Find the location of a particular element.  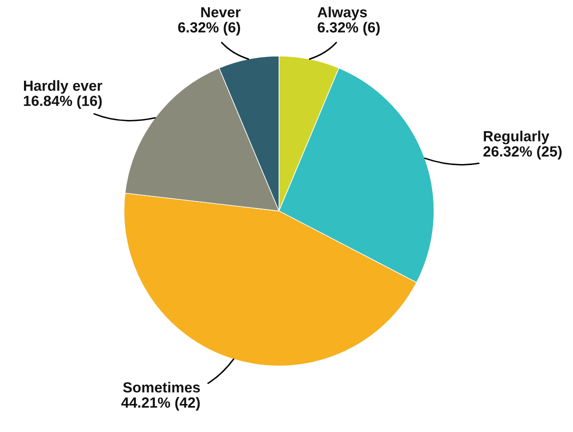

slice-label: Hardly ever is located at coordinates (63, 87).